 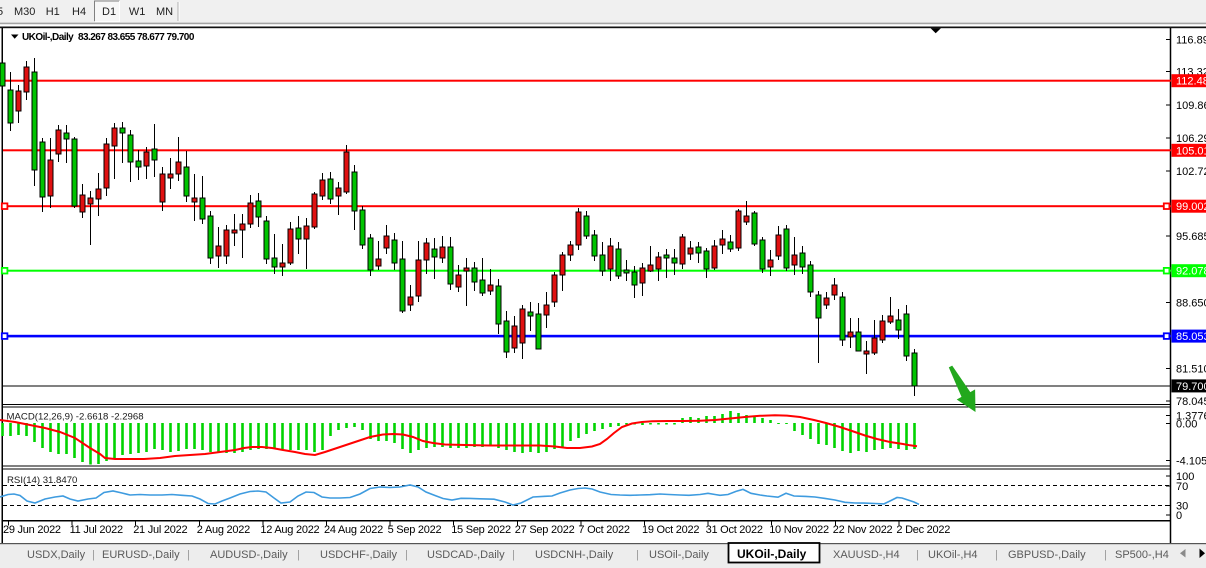 What do you see at coordinates (223, 530) in the screenshot?
I see `svg-text: 2 Aug 2022` at bounding box center [223, 530].